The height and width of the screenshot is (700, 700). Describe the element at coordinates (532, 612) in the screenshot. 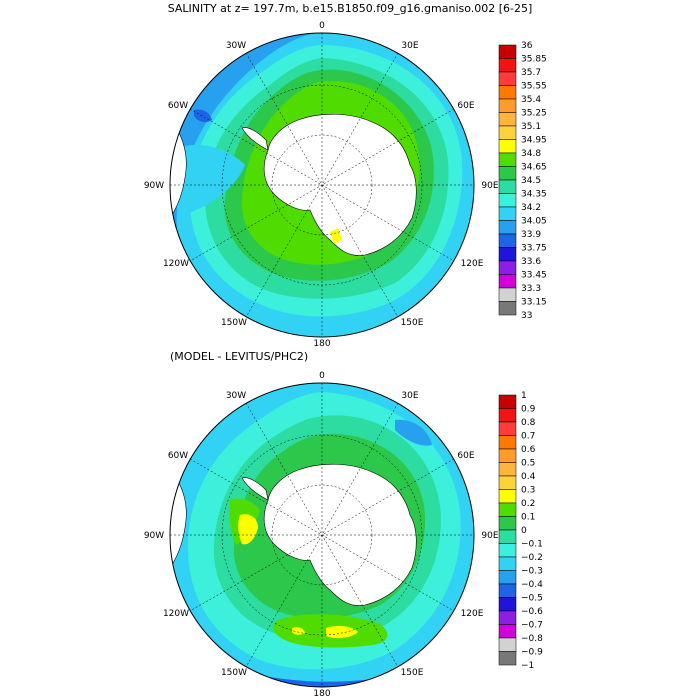

I see `colorbar-label: −0.6` at that location.